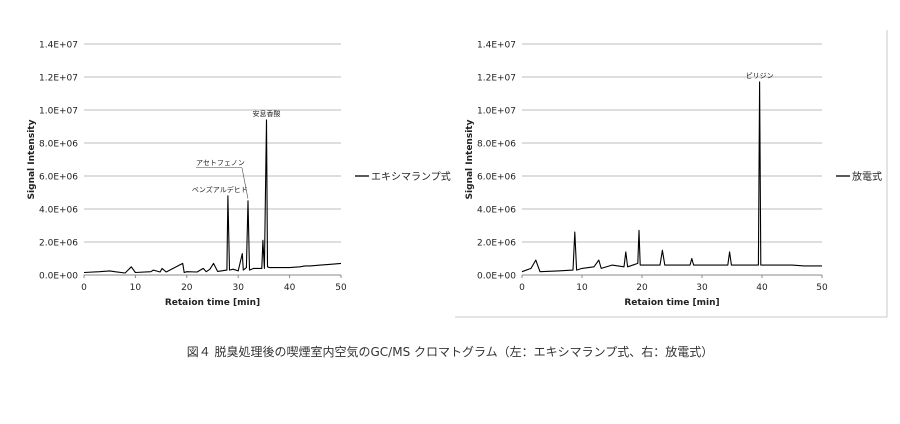 The height and width of the screenshot is (424, 900). Describe the element at coordinates (220, 189) in the screenshot. I see `left-chart-annotation-label: ベンズアルデヒド` at that location.